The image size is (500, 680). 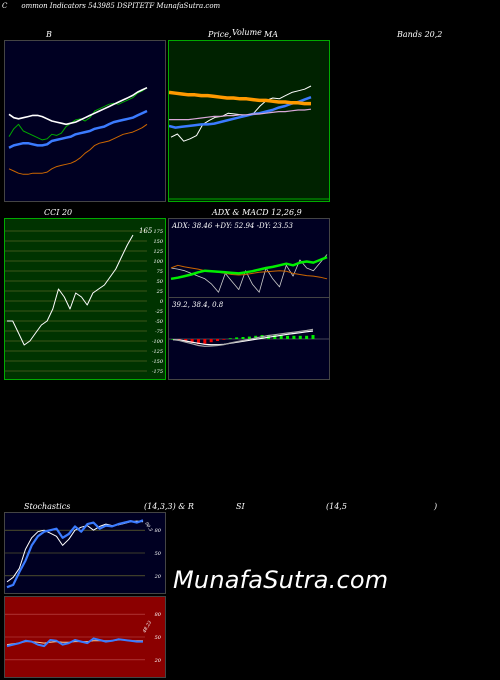 I want to click on cci-tick-label: -175, so click(x=157, y=372).